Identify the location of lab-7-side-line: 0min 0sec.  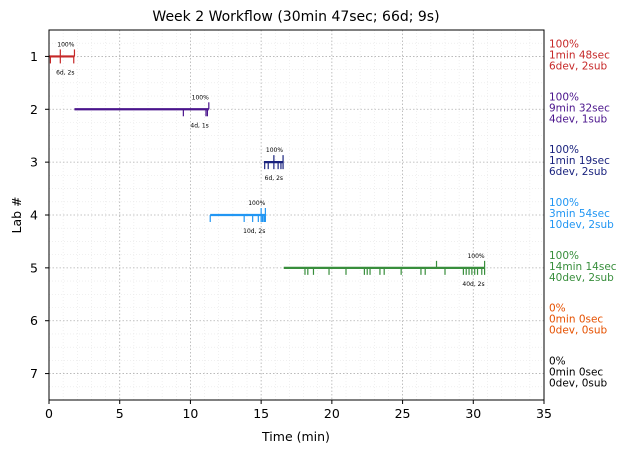
(576, 373).